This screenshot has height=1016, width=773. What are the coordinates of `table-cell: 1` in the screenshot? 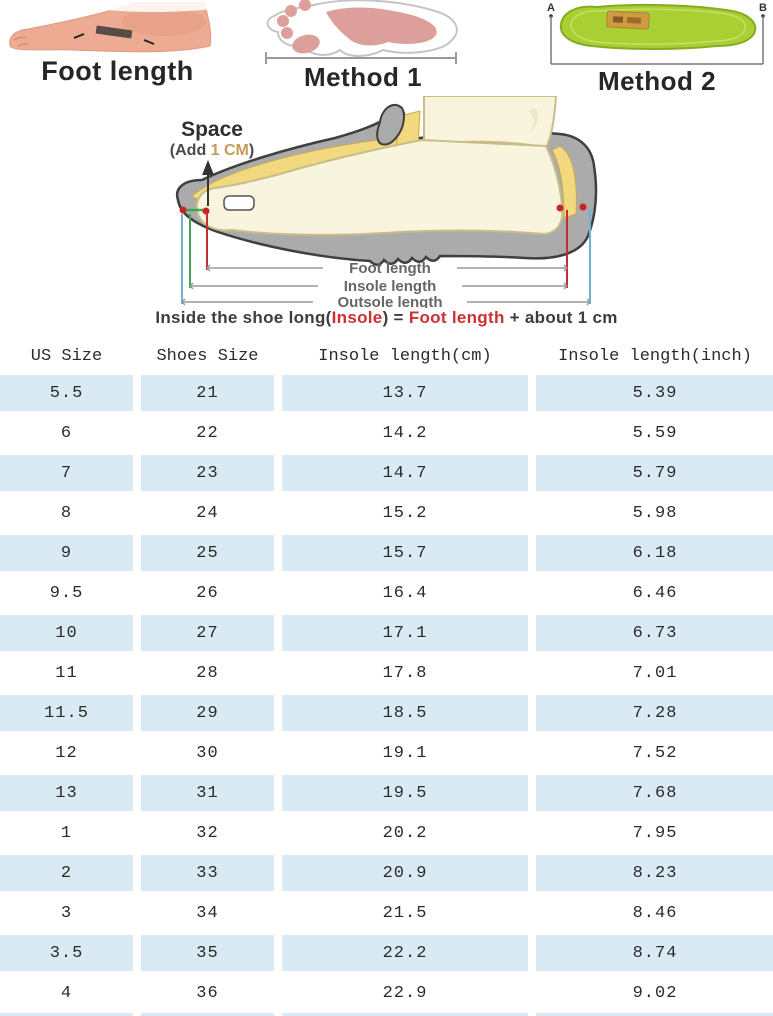 It's located at (66, 833).